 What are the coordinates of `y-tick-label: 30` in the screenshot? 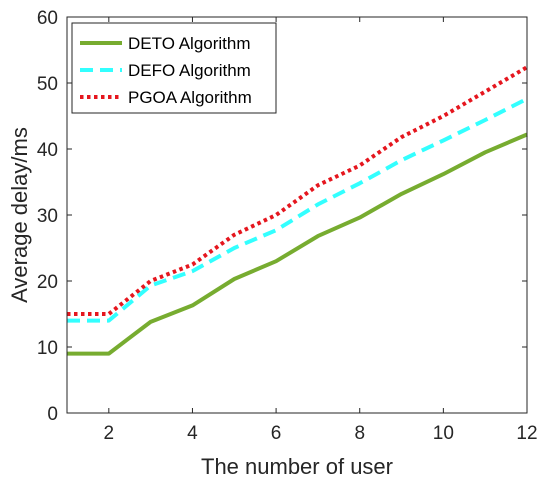 It's located at (47, 216).